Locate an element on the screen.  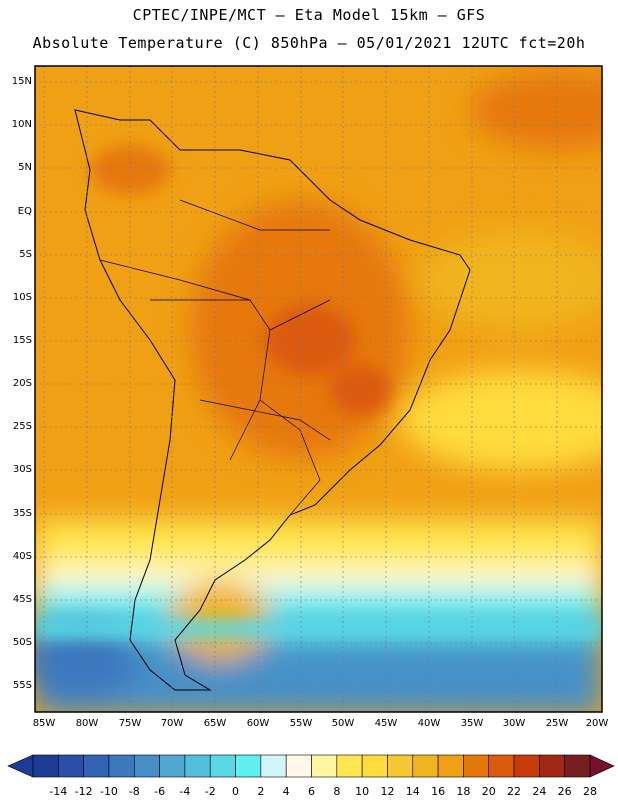
lon-label: 80W is located at coordinates (87, 723).